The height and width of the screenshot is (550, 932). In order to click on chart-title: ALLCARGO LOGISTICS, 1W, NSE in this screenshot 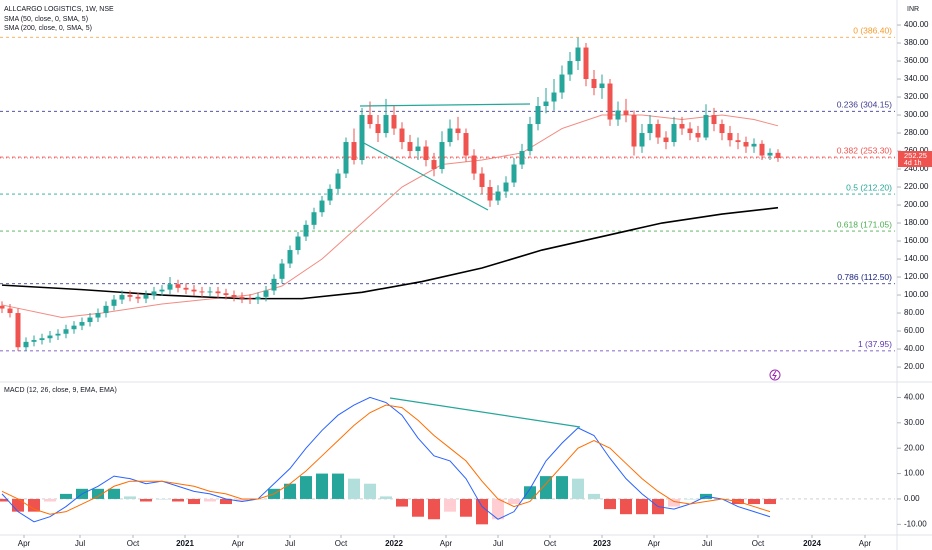, I will do `click(59, 9)`.